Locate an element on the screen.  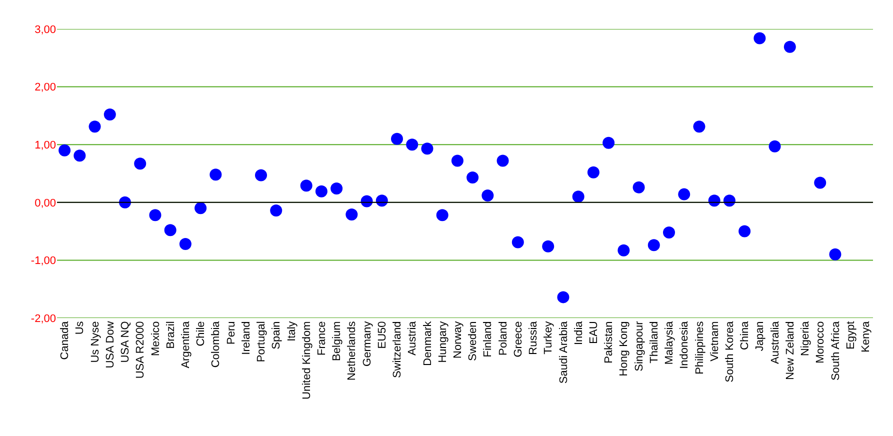
x-tick-label: Peru is located at coordinates (231, 332).